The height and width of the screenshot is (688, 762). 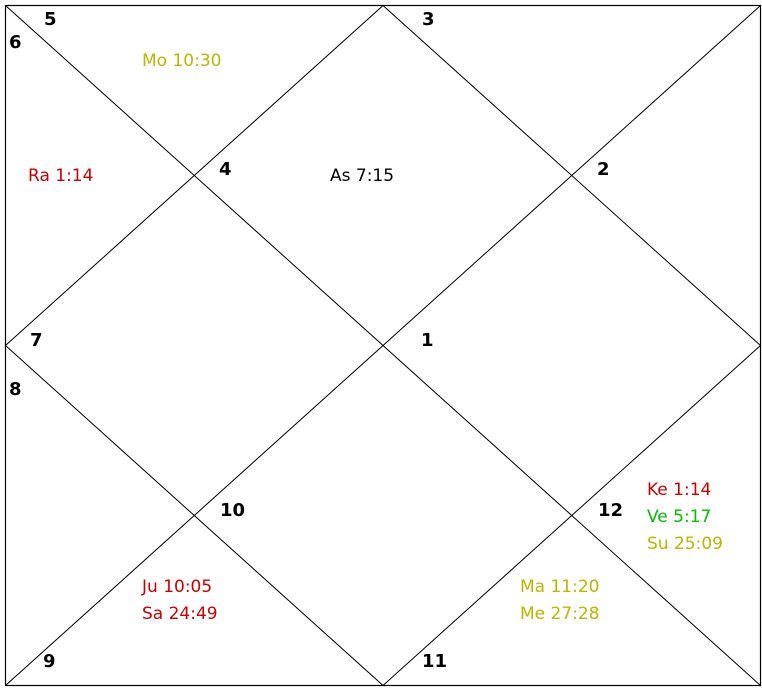 I want to click on house-4: 4, so click(x=225, y=169).